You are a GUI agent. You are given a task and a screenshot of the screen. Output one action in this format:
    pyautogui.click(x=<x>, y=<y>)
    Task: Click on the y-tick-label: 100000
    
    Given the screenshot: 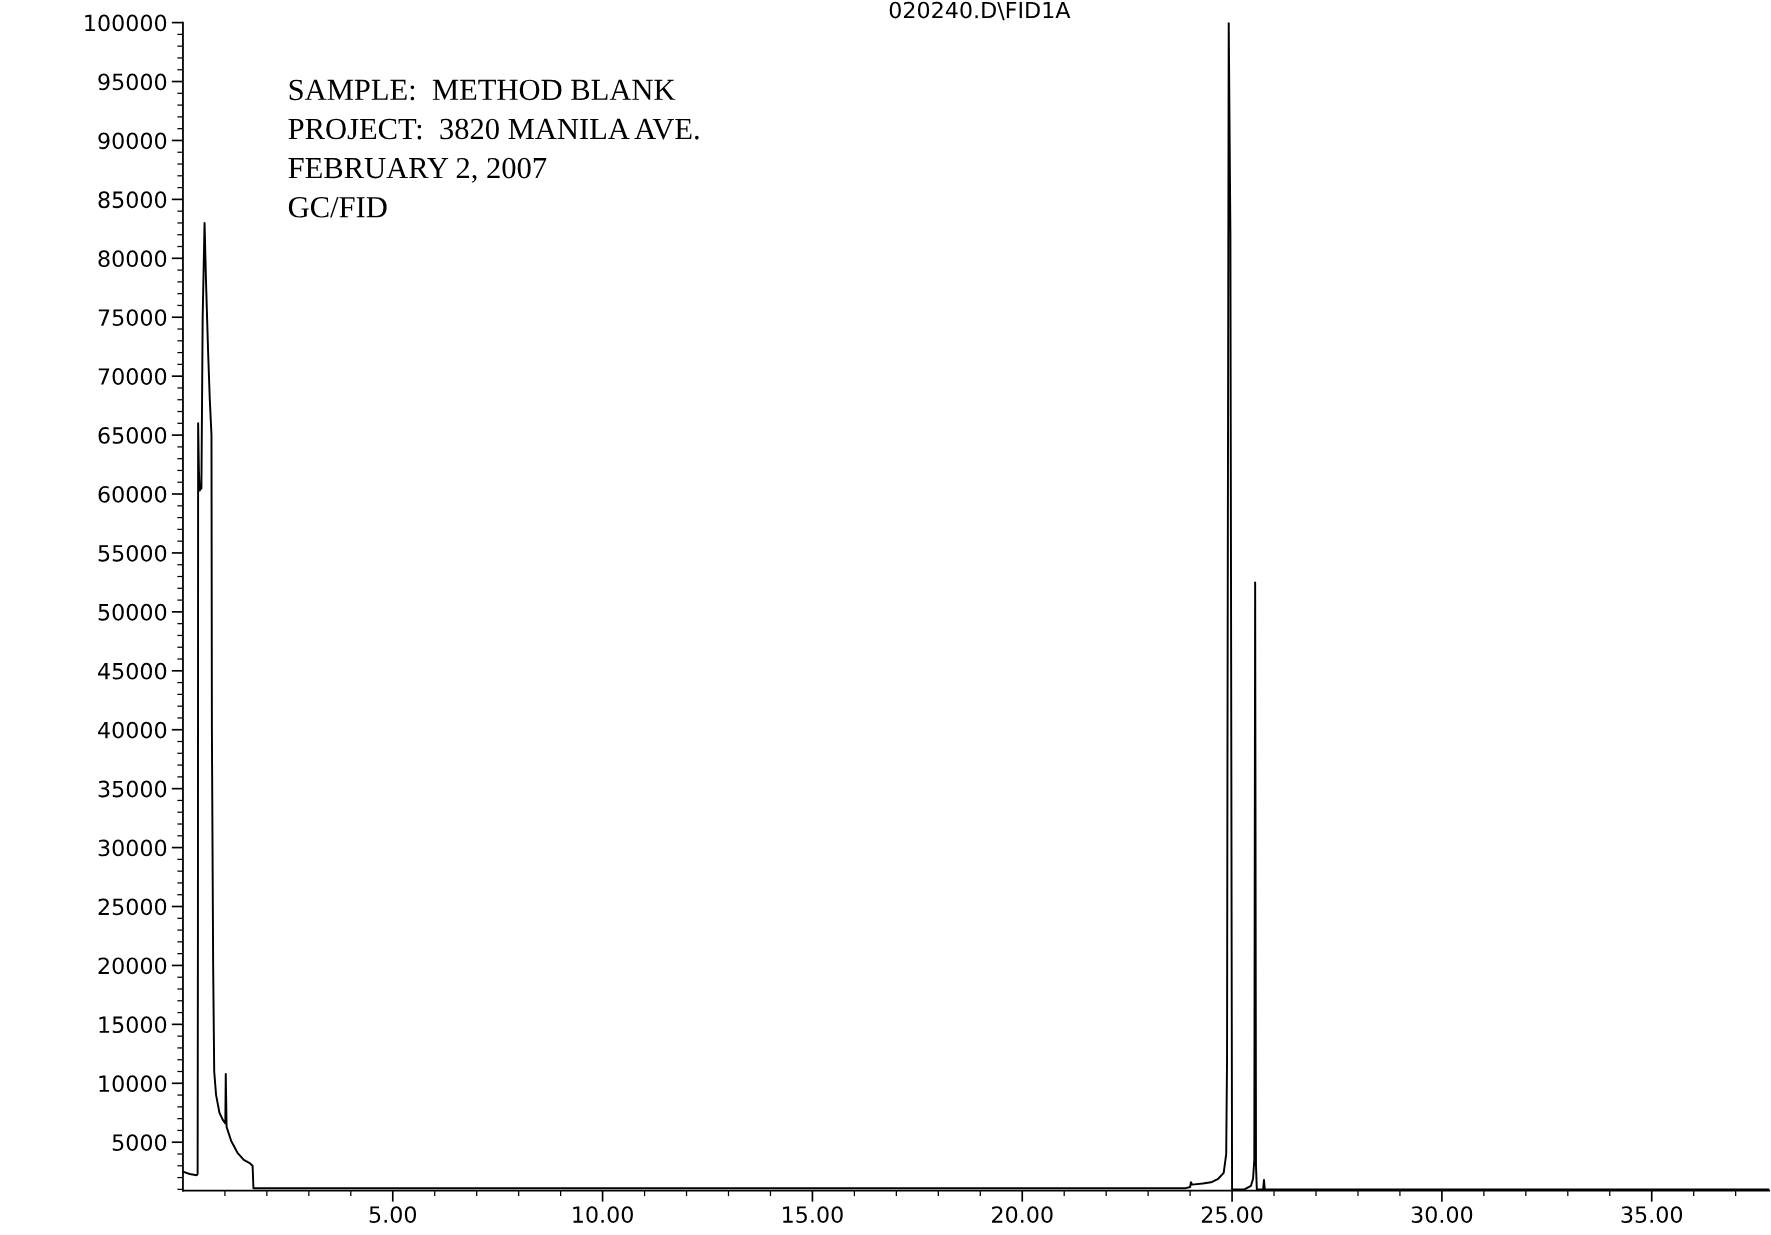 What is the action you would take?
    pyautogui.click(x=126, y=23)
    